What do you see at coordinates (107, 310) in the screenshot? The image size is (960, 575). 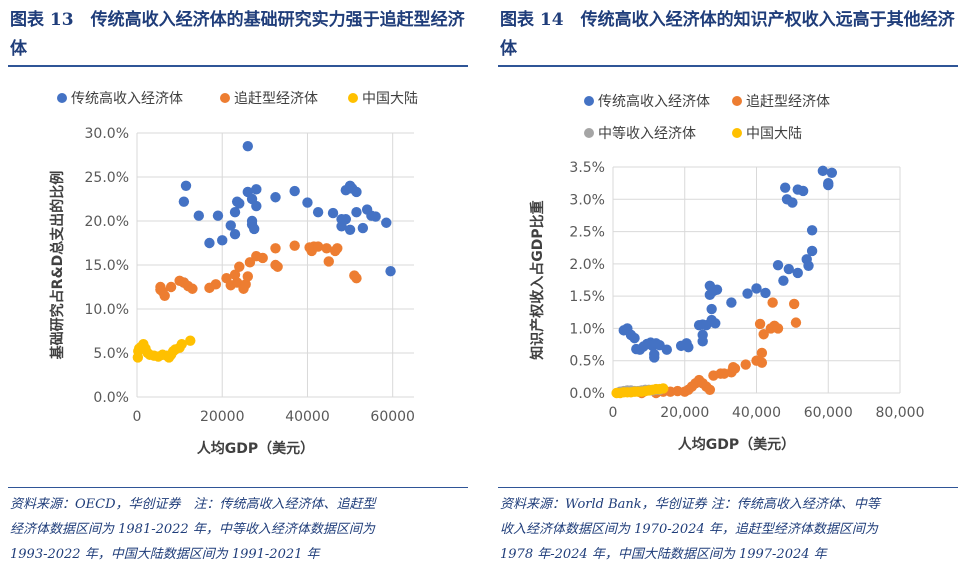 I see `y-tick-label: 10.0%` at bounding box center [107, 310].